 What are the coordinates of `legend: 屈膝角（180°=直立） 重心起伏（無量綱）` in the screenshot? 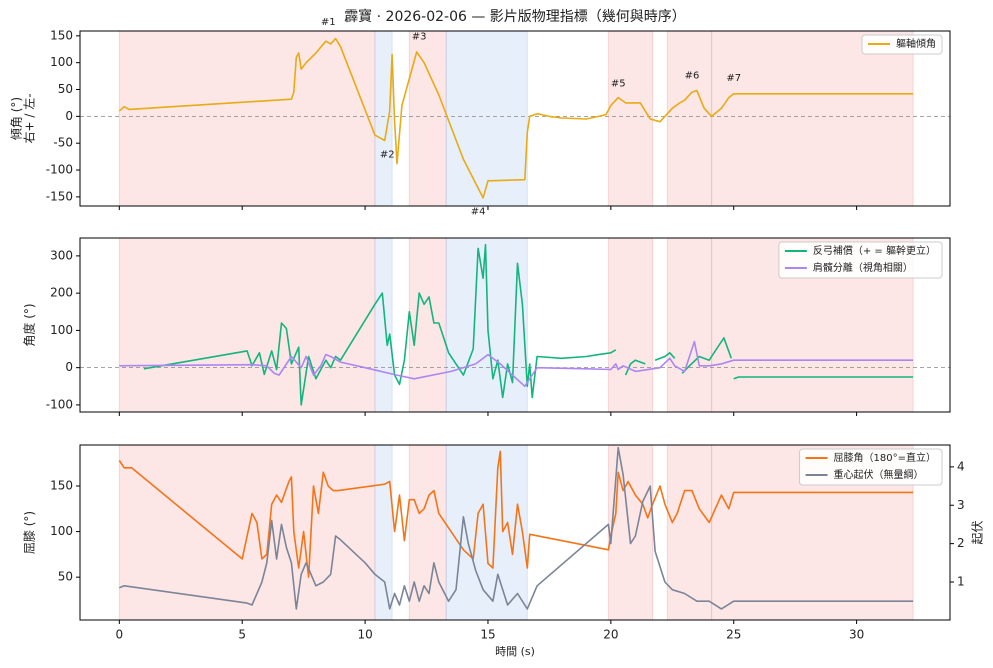 It's located at (871, 467).